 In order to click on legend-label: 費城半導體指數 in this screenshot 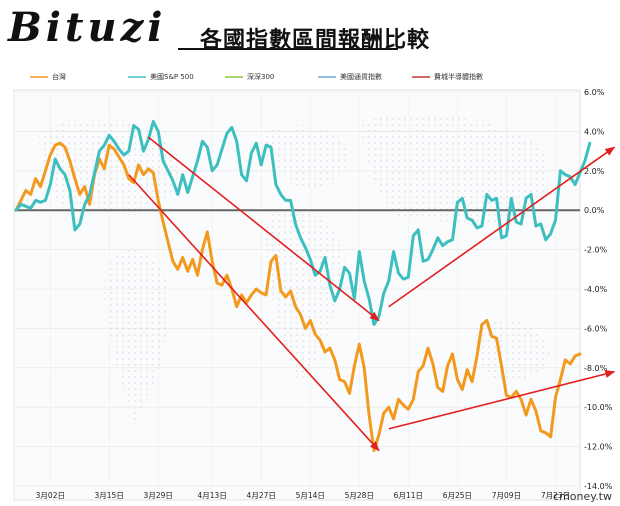, I will do `click(458, 76)`.